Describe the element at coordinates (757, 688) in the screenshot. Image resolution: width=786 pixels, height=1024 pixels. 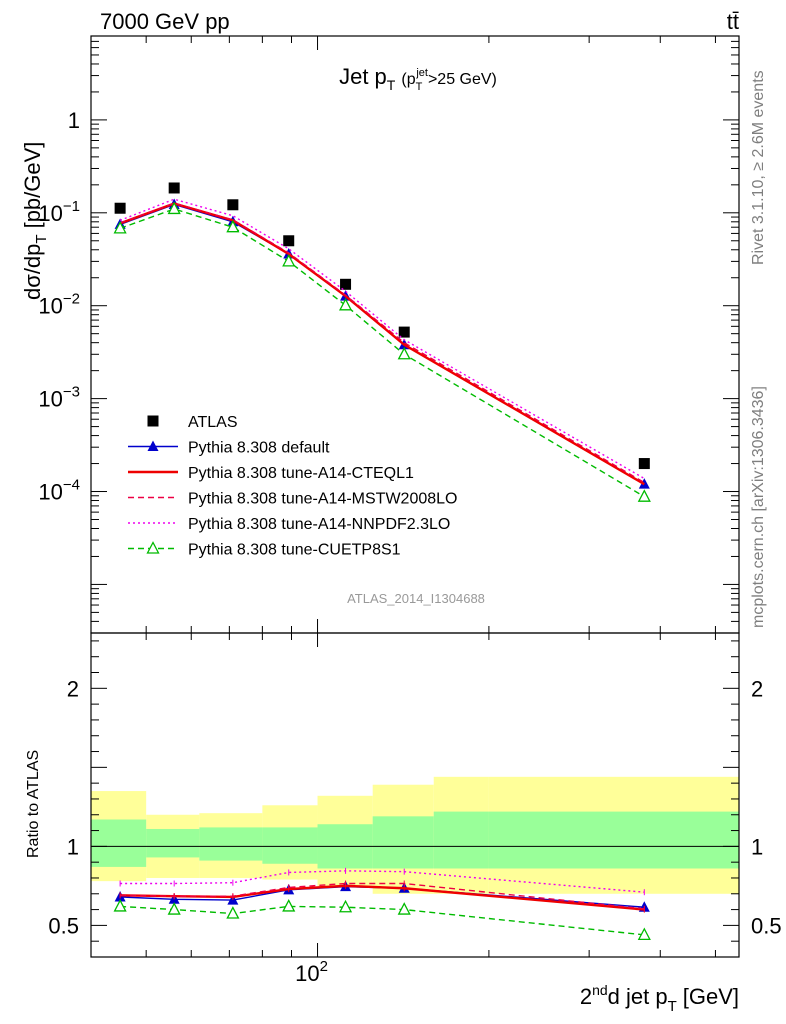
I see `ratio-tick-label-right: 2` at that location.